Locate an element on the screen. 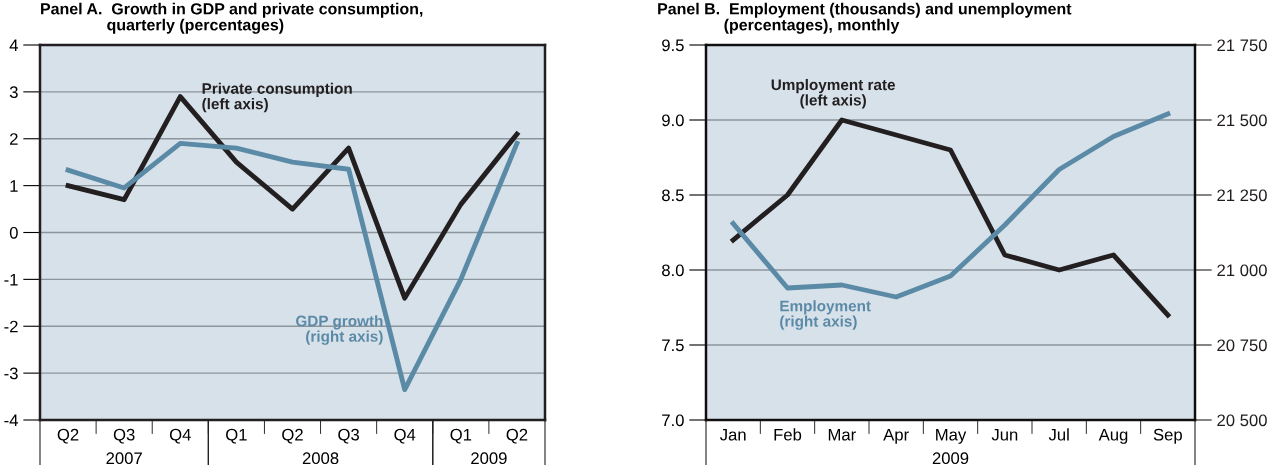 This screenshot has width=1281, height=465. x-tick-label: Jul is located at coordinates (1058, 434).